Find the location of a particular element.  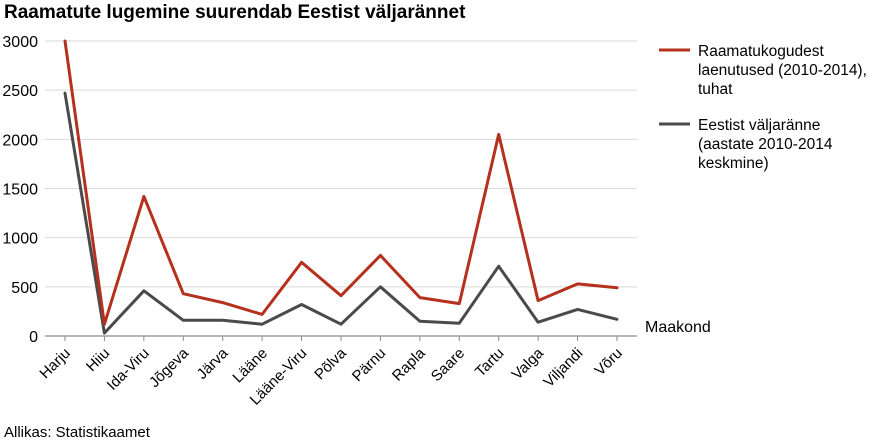

y-tick-label: 2500 is located at coordinates (20, 91).